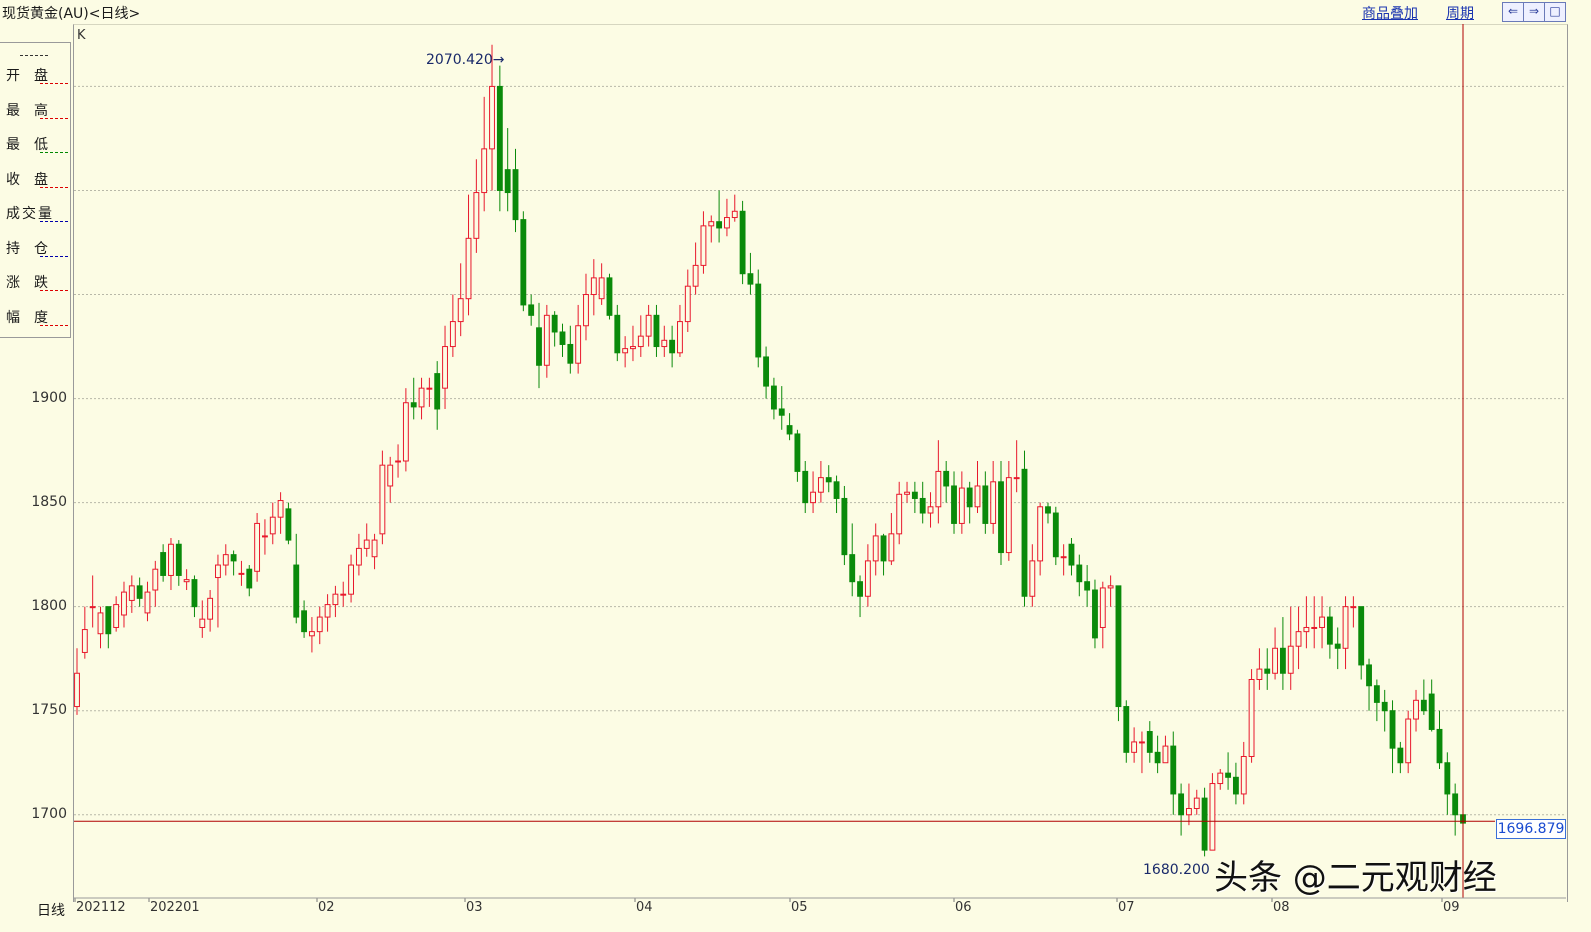 This screenshot has width=1591, height=932. What do you see at coordinates (34, 317) in the screenshot?
I see `info-label: 幅度` at bounding box center [34, 317].